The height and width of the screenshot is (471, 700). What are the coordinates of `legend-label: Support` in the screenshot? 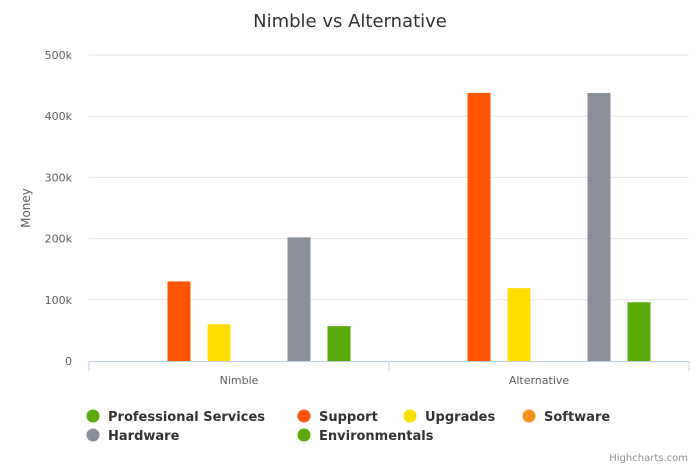 It's located at (348, 417).